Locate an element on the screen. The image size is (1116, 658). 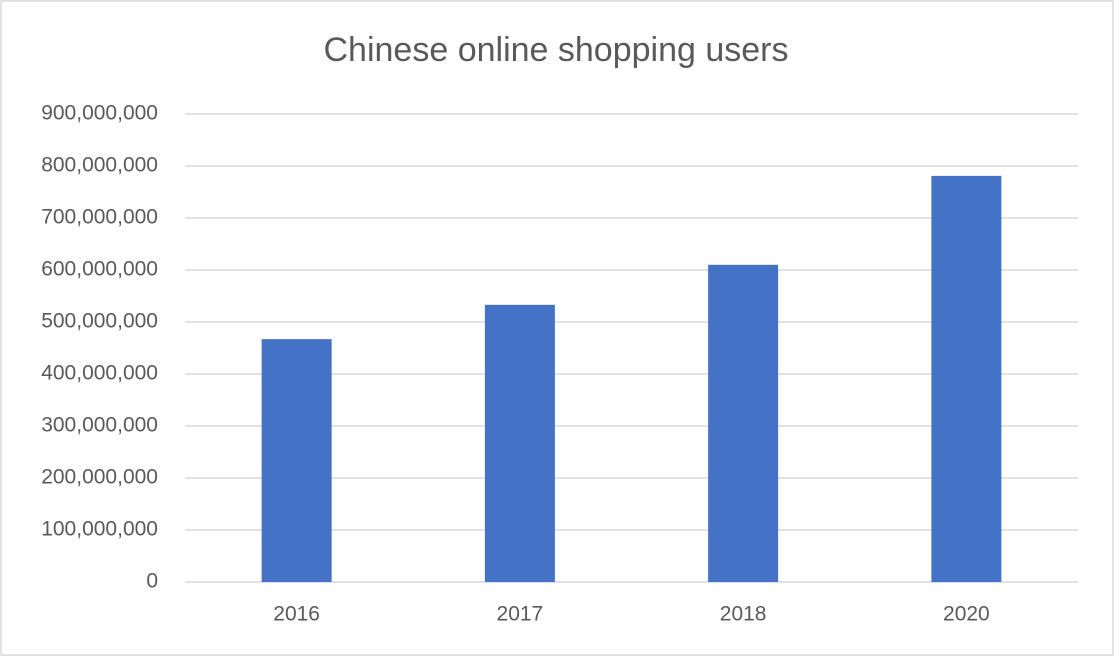
y-tick-label: 200,000,000 is located at coordinates (99, 477).